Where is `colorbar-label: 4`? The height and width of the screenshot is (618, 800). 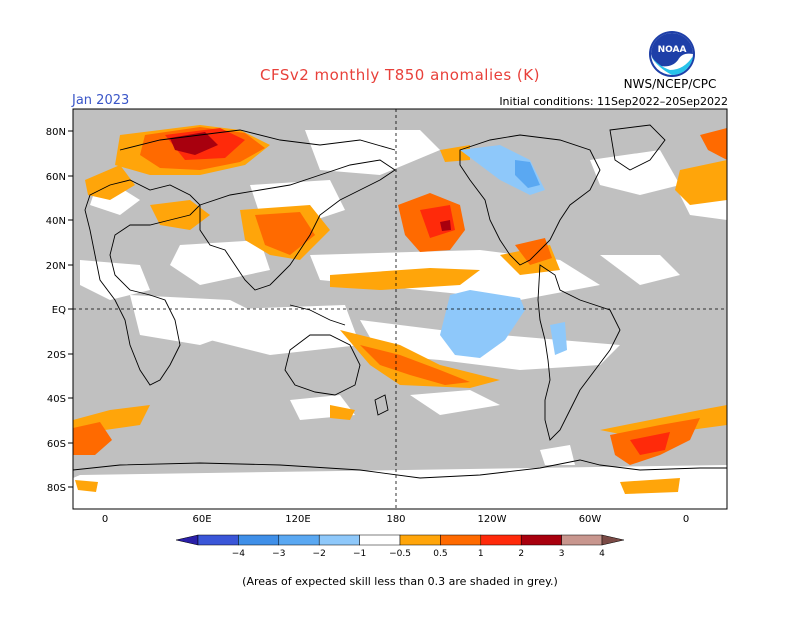 colorbar-label: 4 is located at coordinates (602, 554).